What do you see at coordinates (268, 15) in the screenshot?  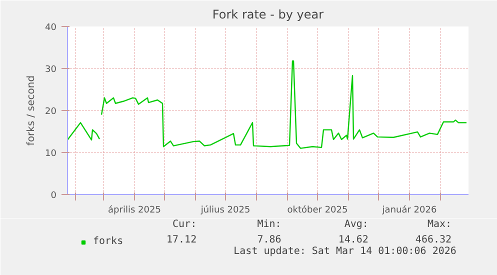 I see `chart-title: Fork rate - by year` at bounding box center [268, 15].